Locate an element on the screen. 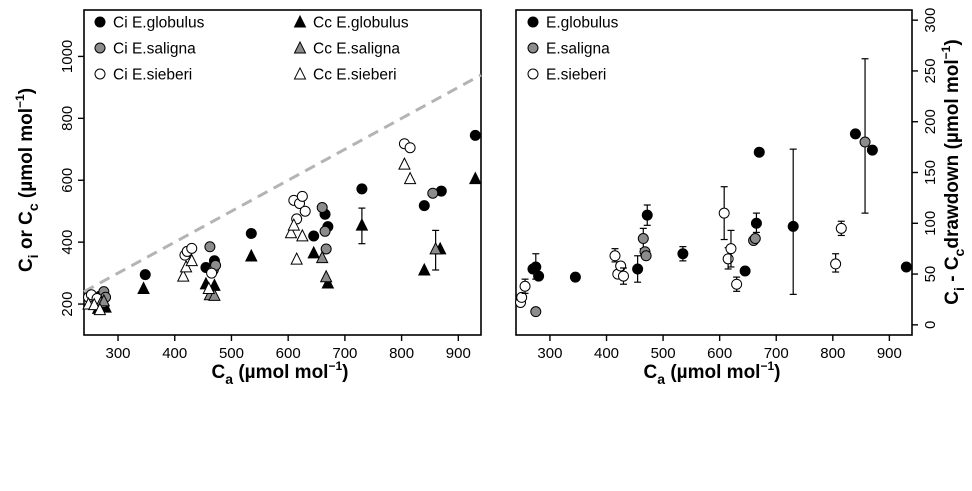  left-x-axis-label: Ca (µmol mol−1) is located at coordinates (280, 373).